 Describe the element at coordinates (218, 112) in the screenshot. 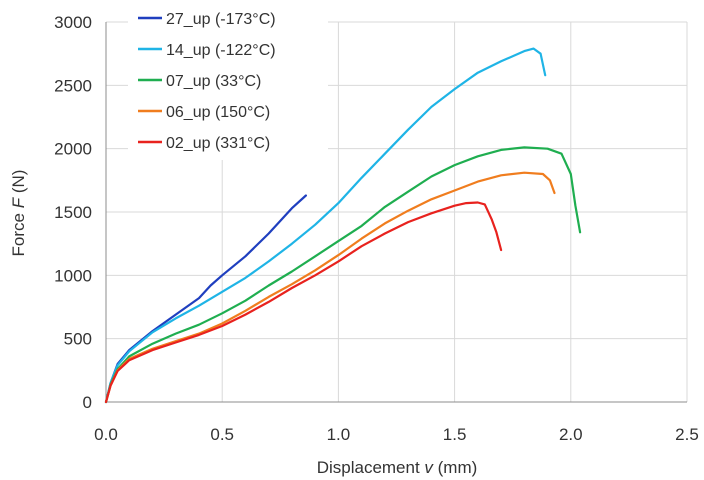

I see `legend-label: 06_up (150°C)` at that location.